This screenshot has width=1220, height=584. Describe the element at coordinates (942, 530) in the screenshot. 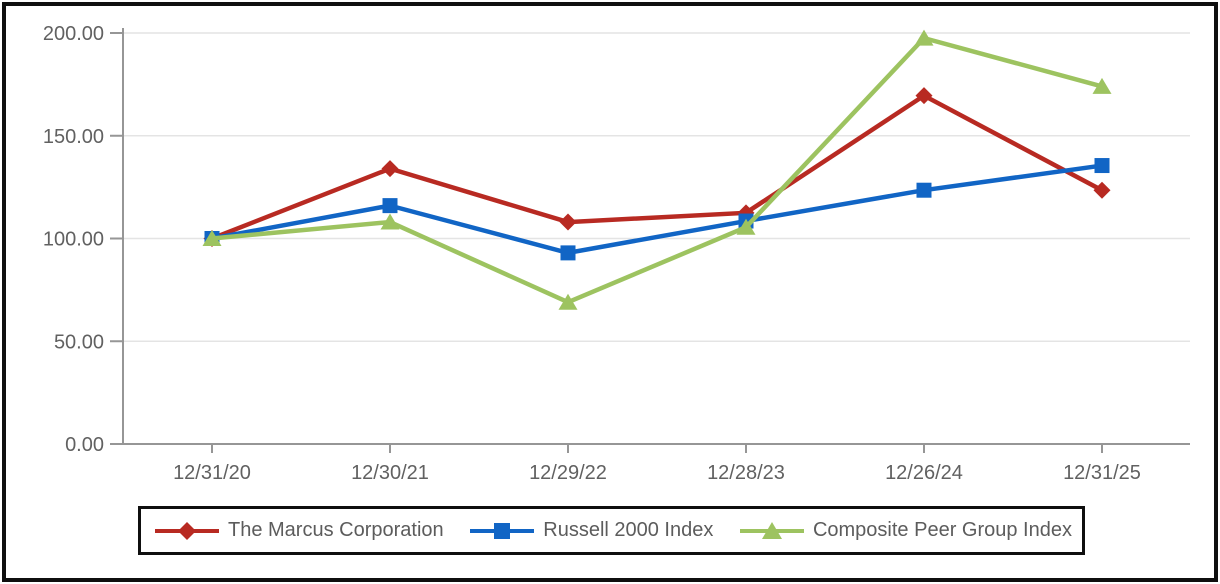

I see `legend-label: Composite Peer Group Index` at that location.